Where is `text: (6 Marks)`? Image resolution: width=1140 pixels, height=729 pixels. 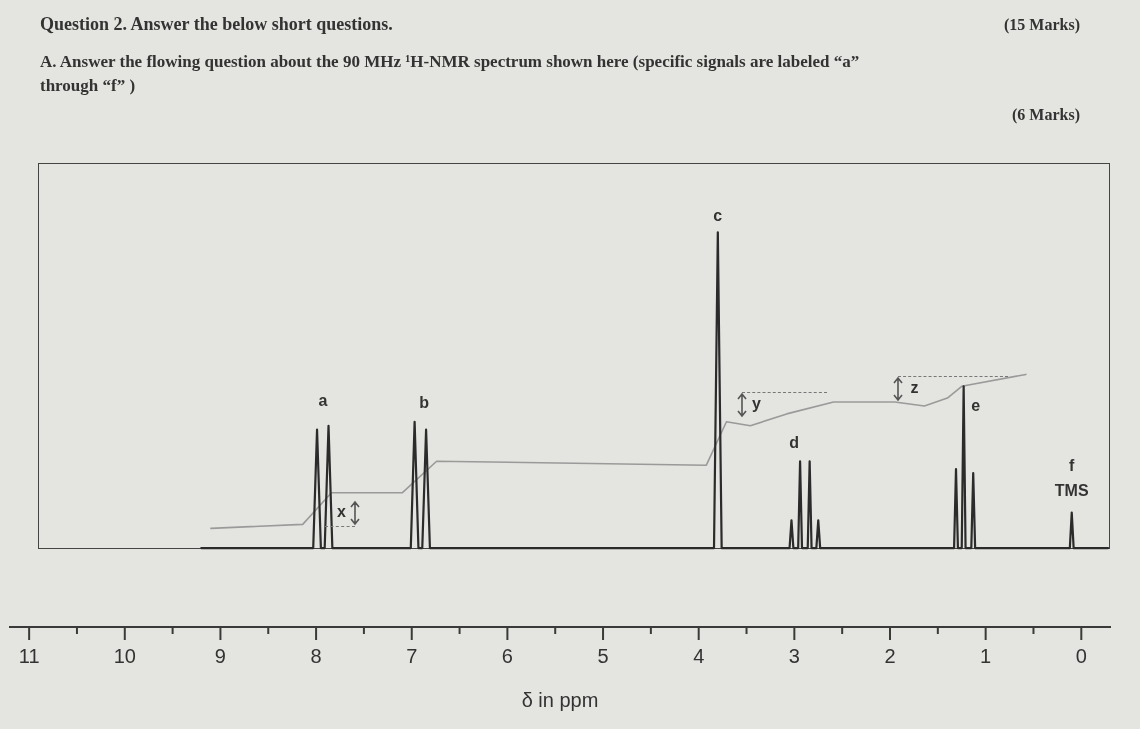 text: (6 Marks) is located at coordinates (1046, 115).